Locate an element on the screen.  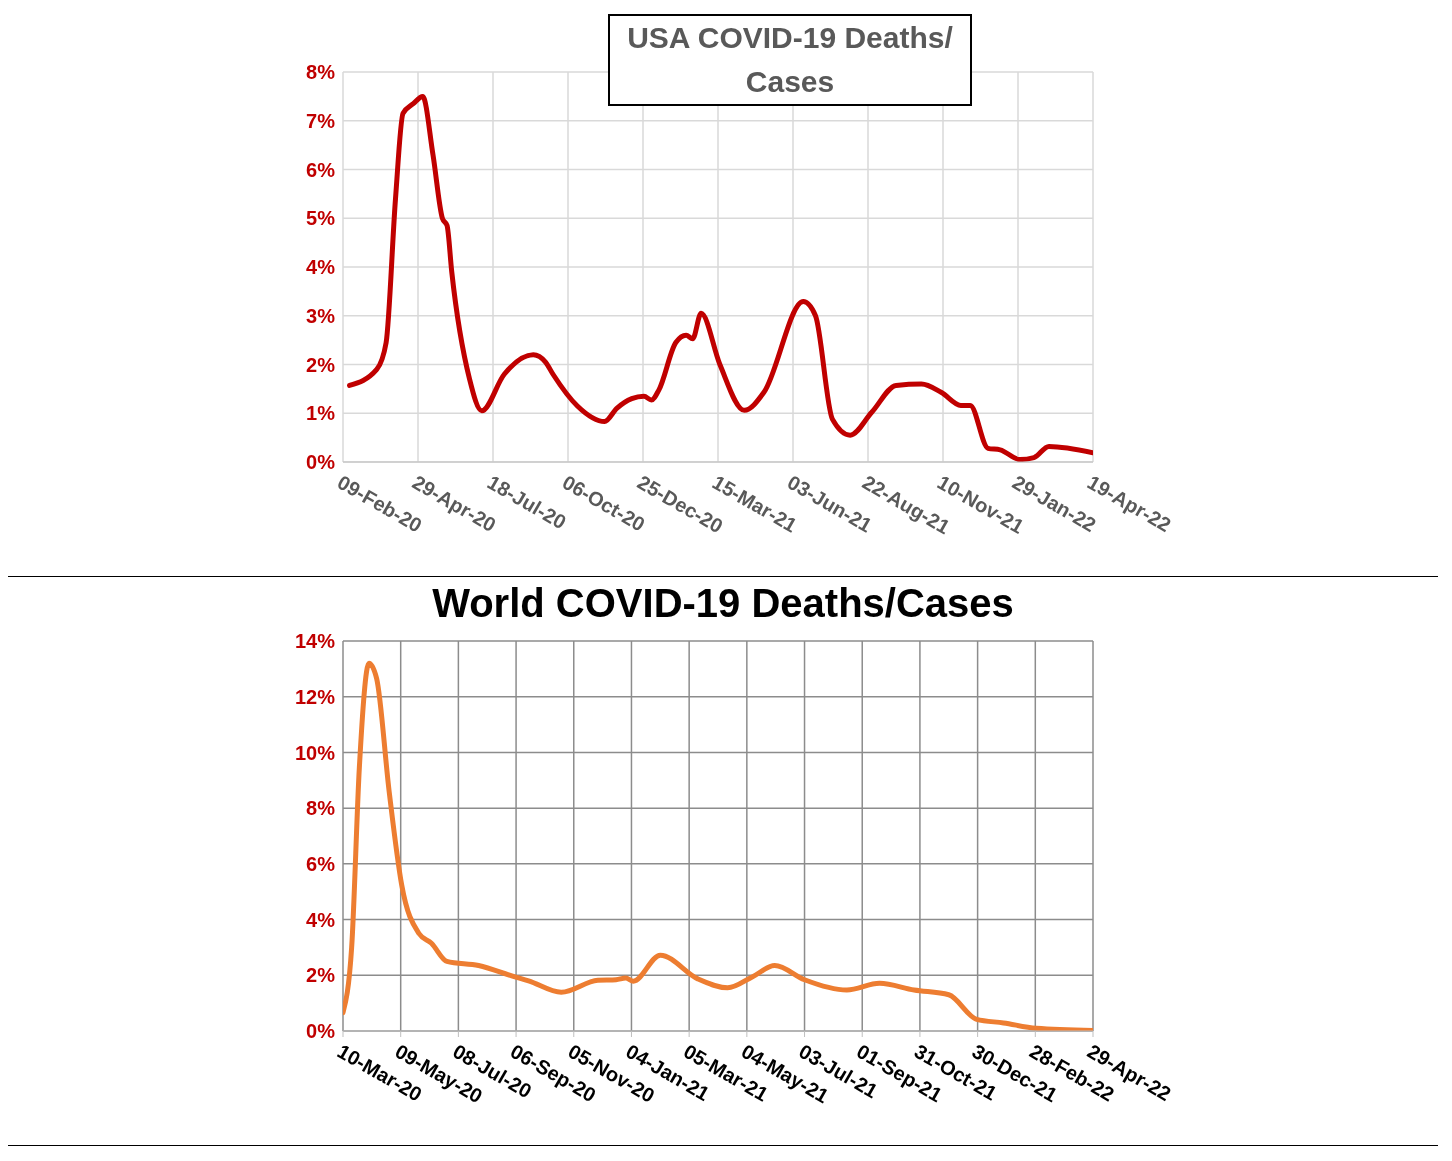
y-tick-label: 14% is located at coordinates (315, 641).